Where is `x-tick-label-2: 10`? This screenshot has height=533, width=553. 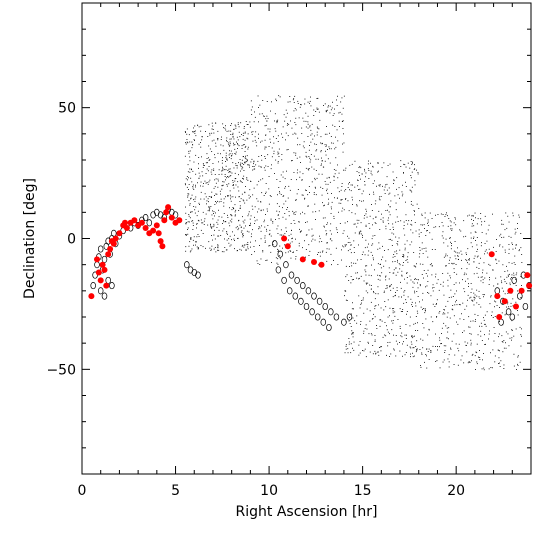 x-tick-label-2: 10 is located at coordinates (269, 491).